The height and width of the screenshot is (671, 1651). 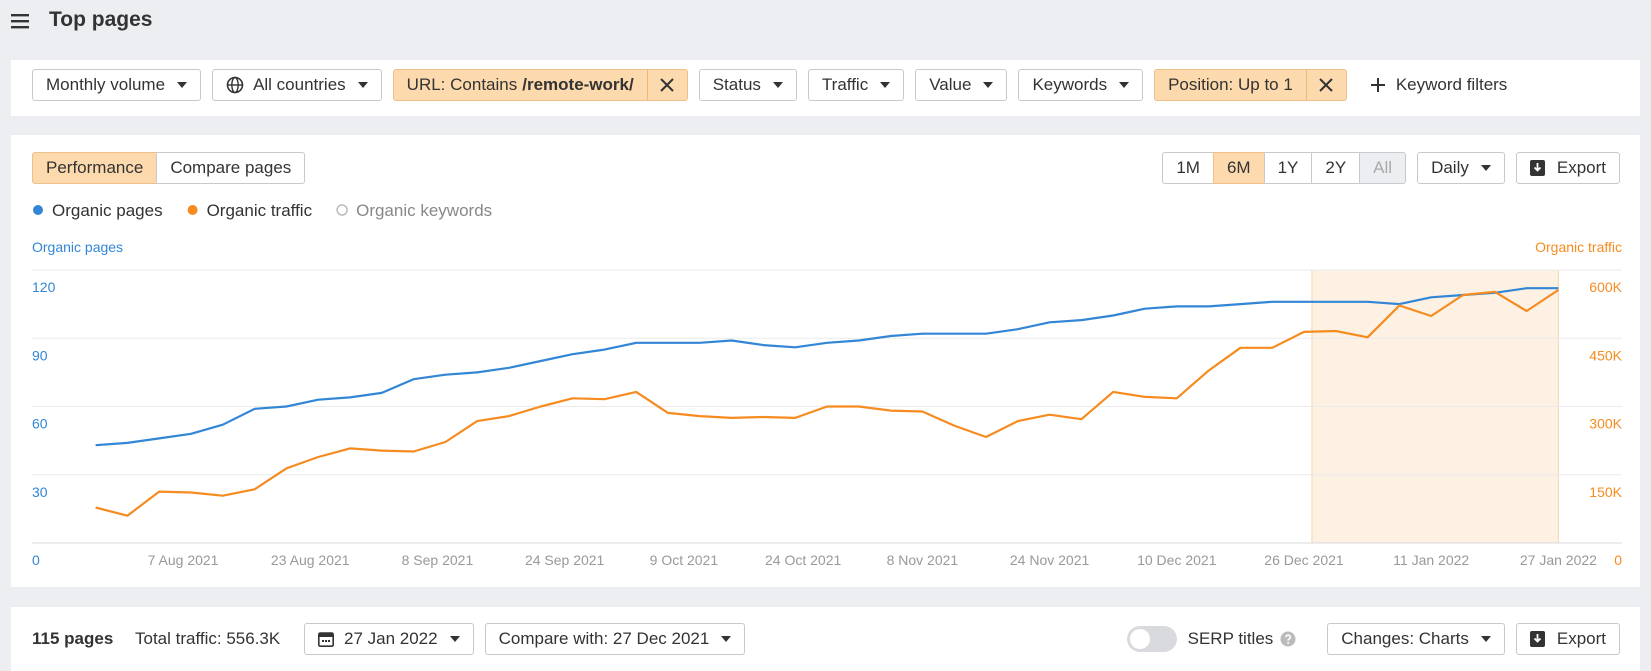 I want to click on filter-button: URL: Contains/remote-work/, so click(x=540, y=85).